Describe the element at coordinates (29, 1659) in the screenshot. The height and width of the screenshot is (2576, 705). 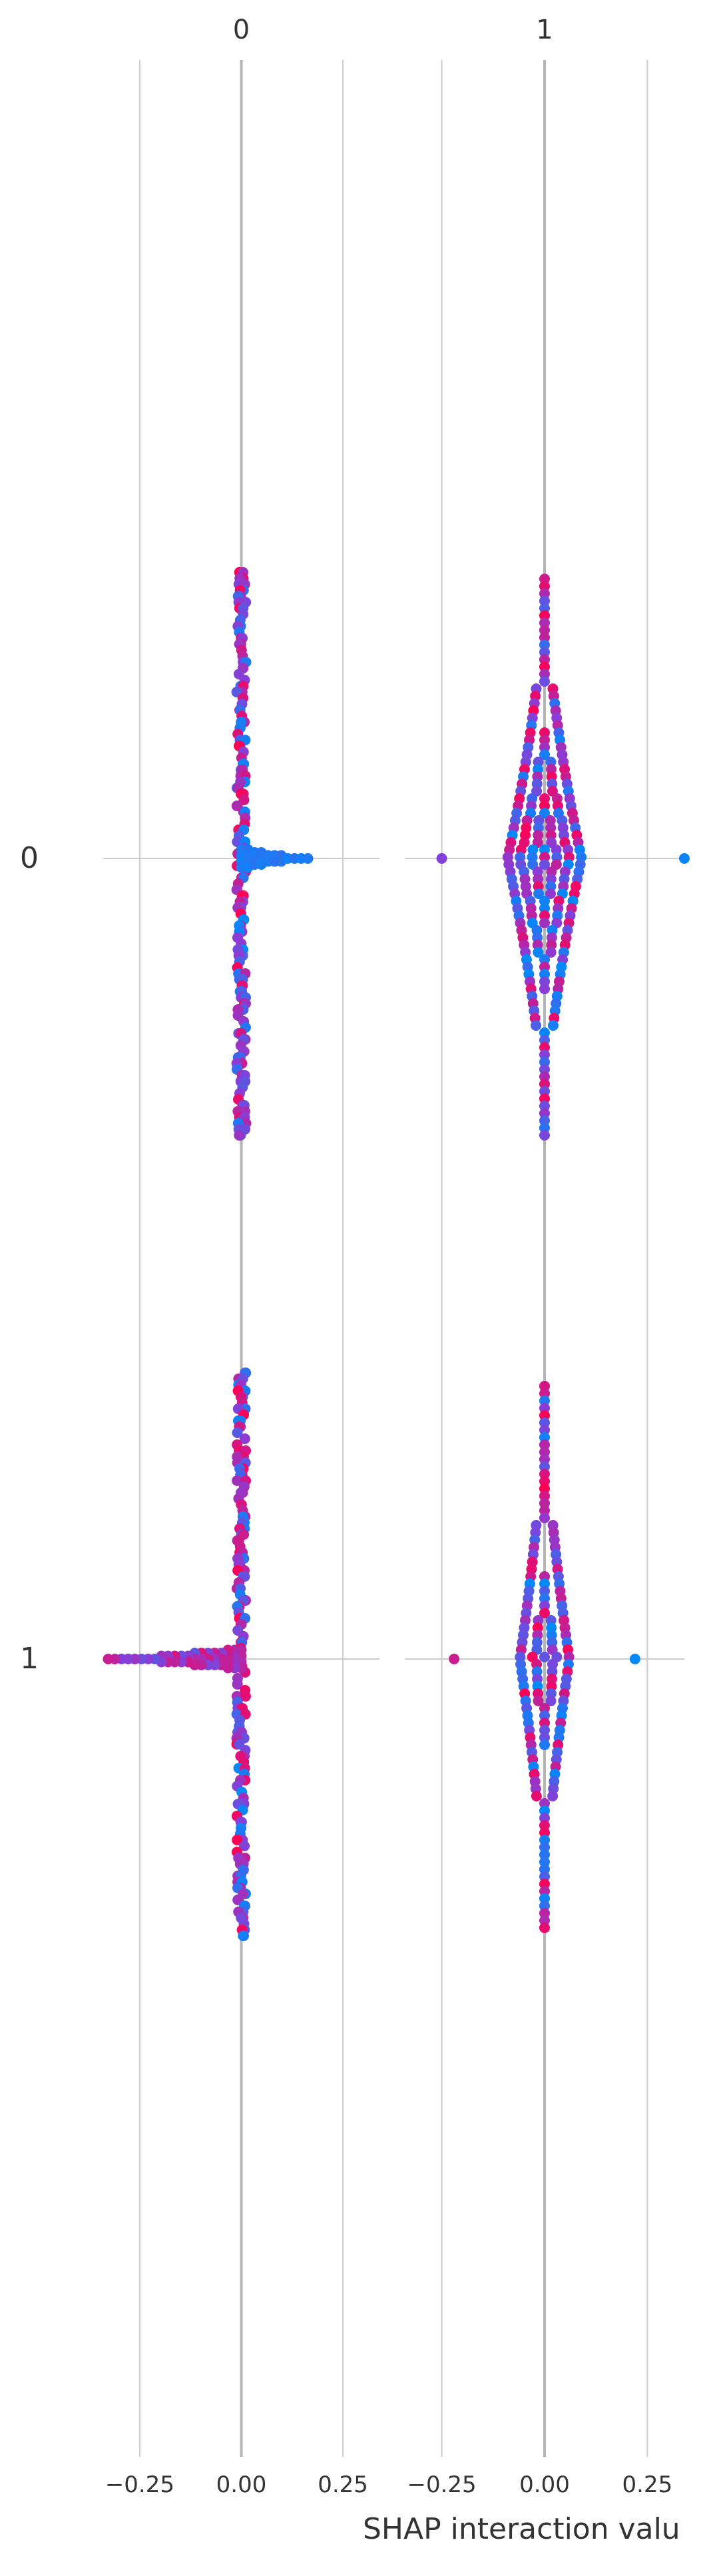
I see `row-label: 1` at that location.